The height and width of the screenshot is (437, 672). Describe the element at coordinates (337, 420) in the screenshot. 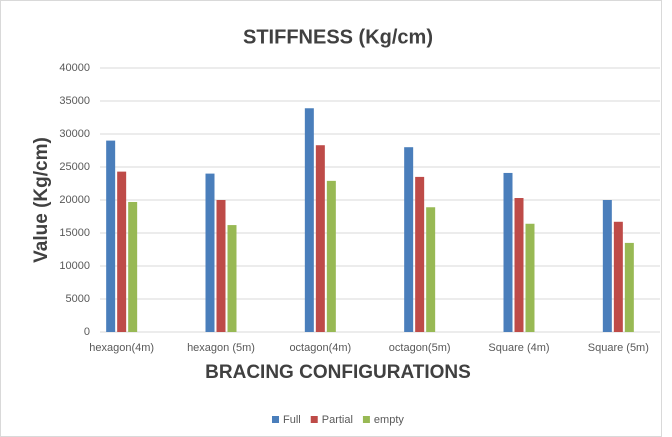

I see `legend-label: Partial` at that location.